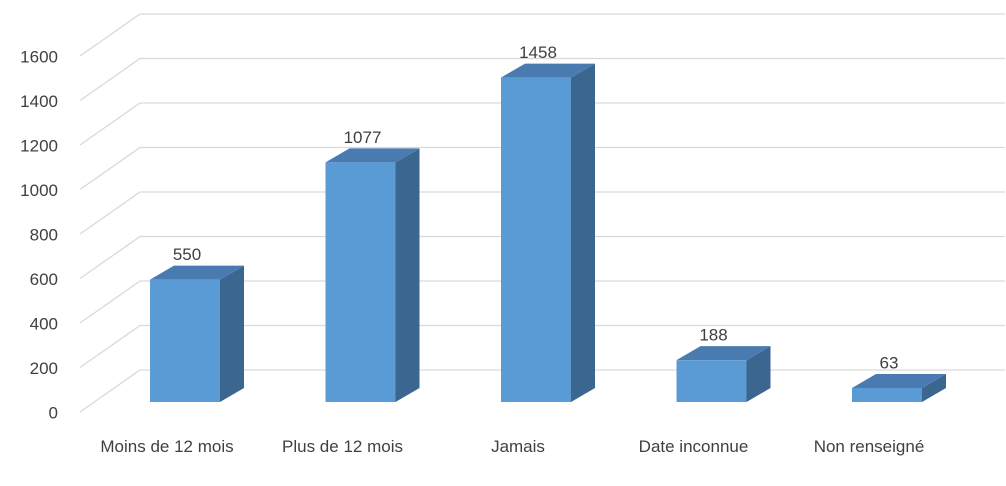 Image resolution: width=1006 pixels, height=486 pixels. I want to click on x-tick-label-box: Non renseigné, so click(869, 446).